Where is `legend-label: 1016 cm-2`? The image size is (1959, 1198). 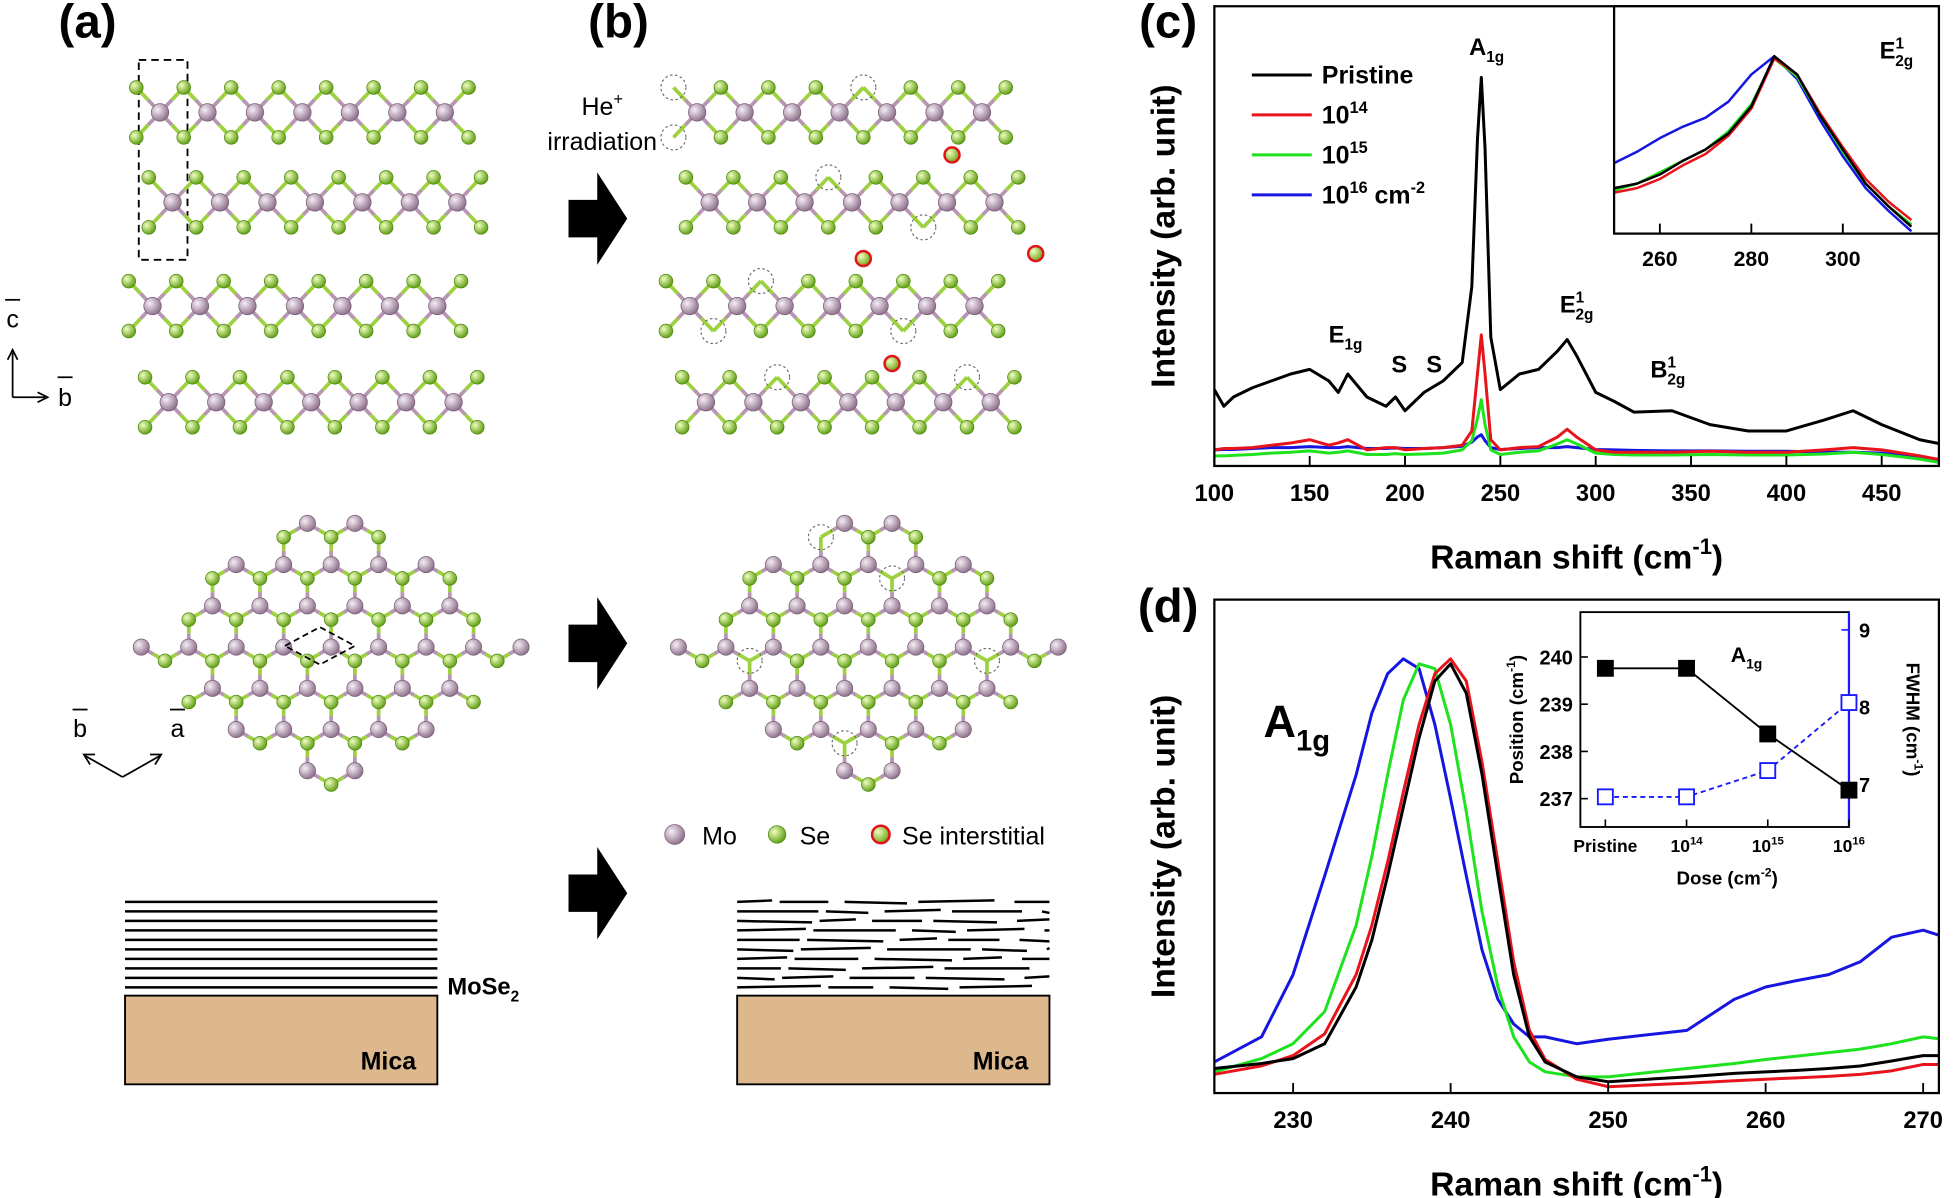 legend-label: 1016 cm-2 is located at coordinates (1373, 194).